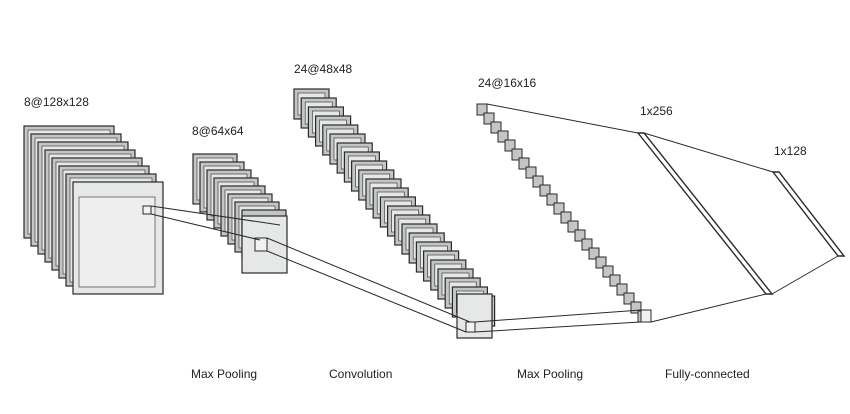 The height and width of the screenshot is (414, 850). Describe the element at coordinates (261, 244) in the screenshot. I see `pool1-receptive-field` at that location.